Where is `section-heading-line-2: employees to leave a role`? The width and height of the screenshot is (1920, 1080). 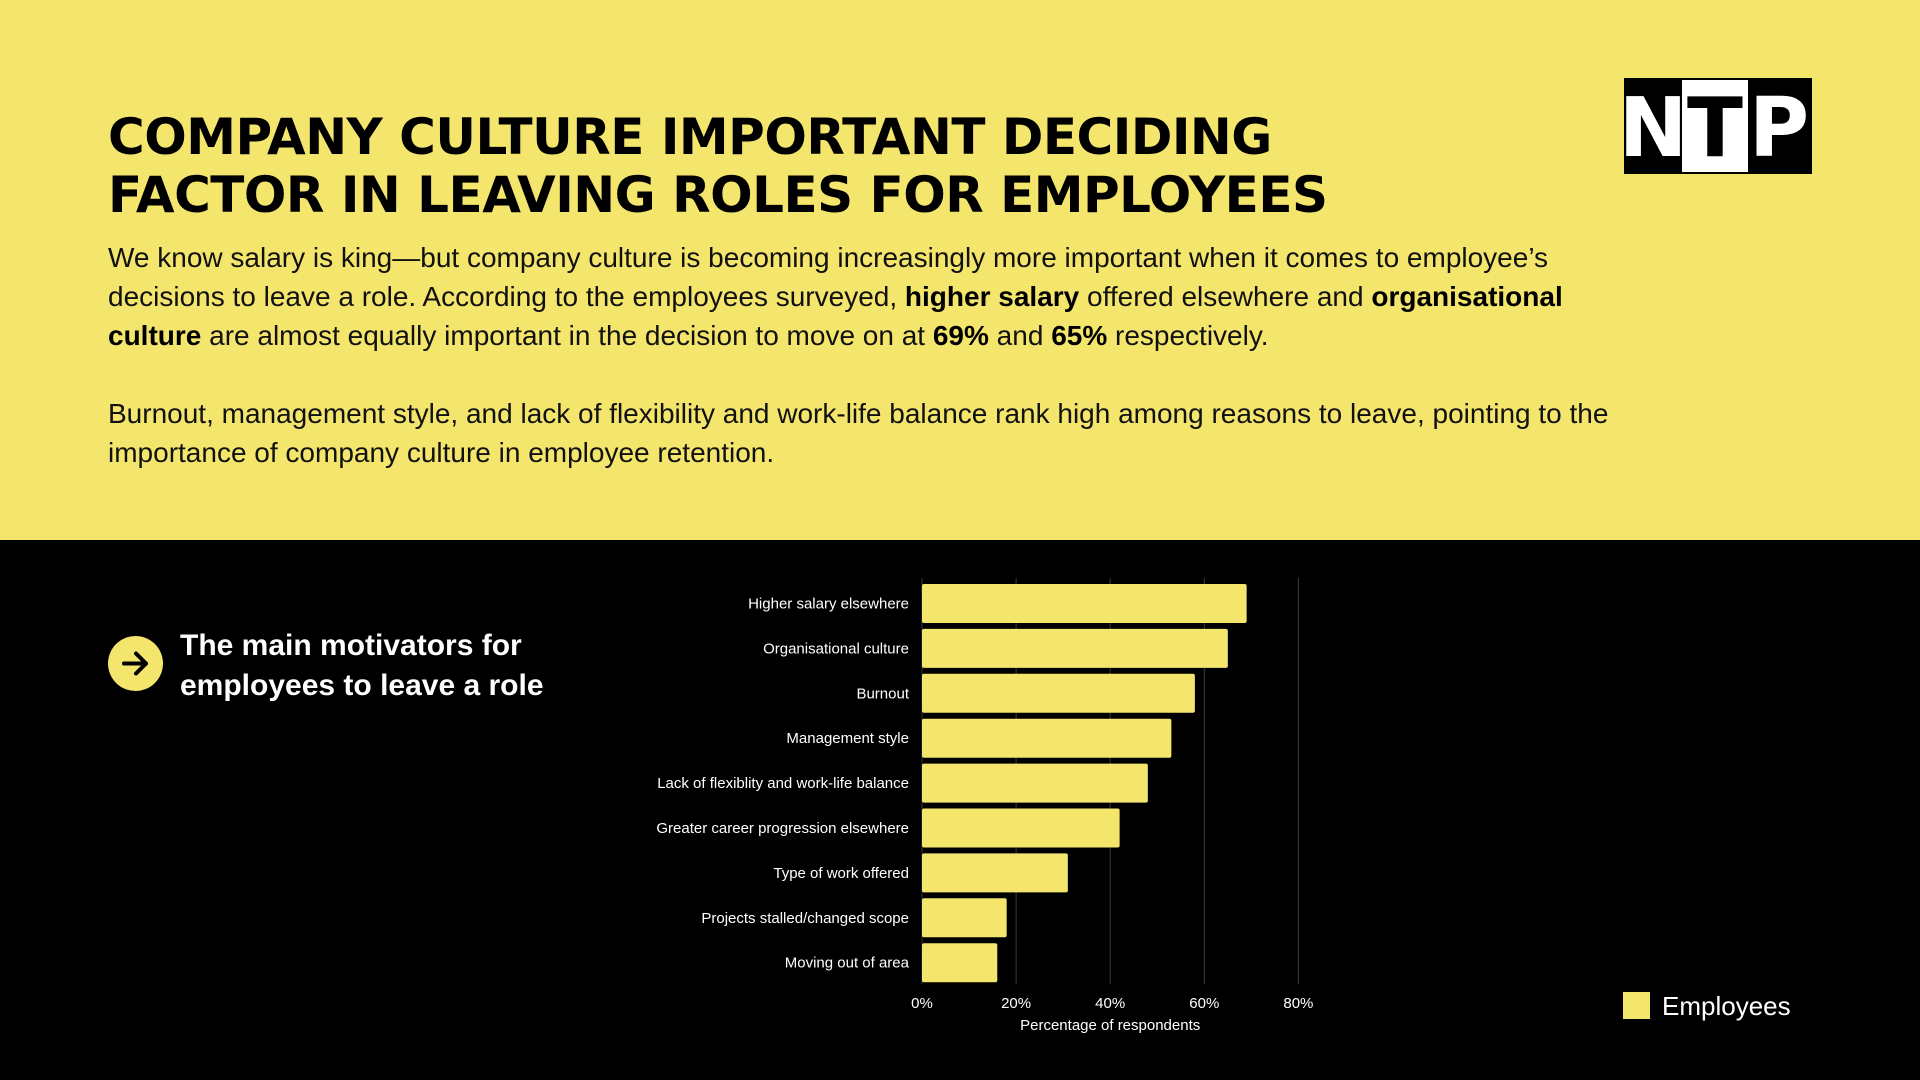
section-heading-line-2: employees to leave a role is located at coordinates (362, 685).